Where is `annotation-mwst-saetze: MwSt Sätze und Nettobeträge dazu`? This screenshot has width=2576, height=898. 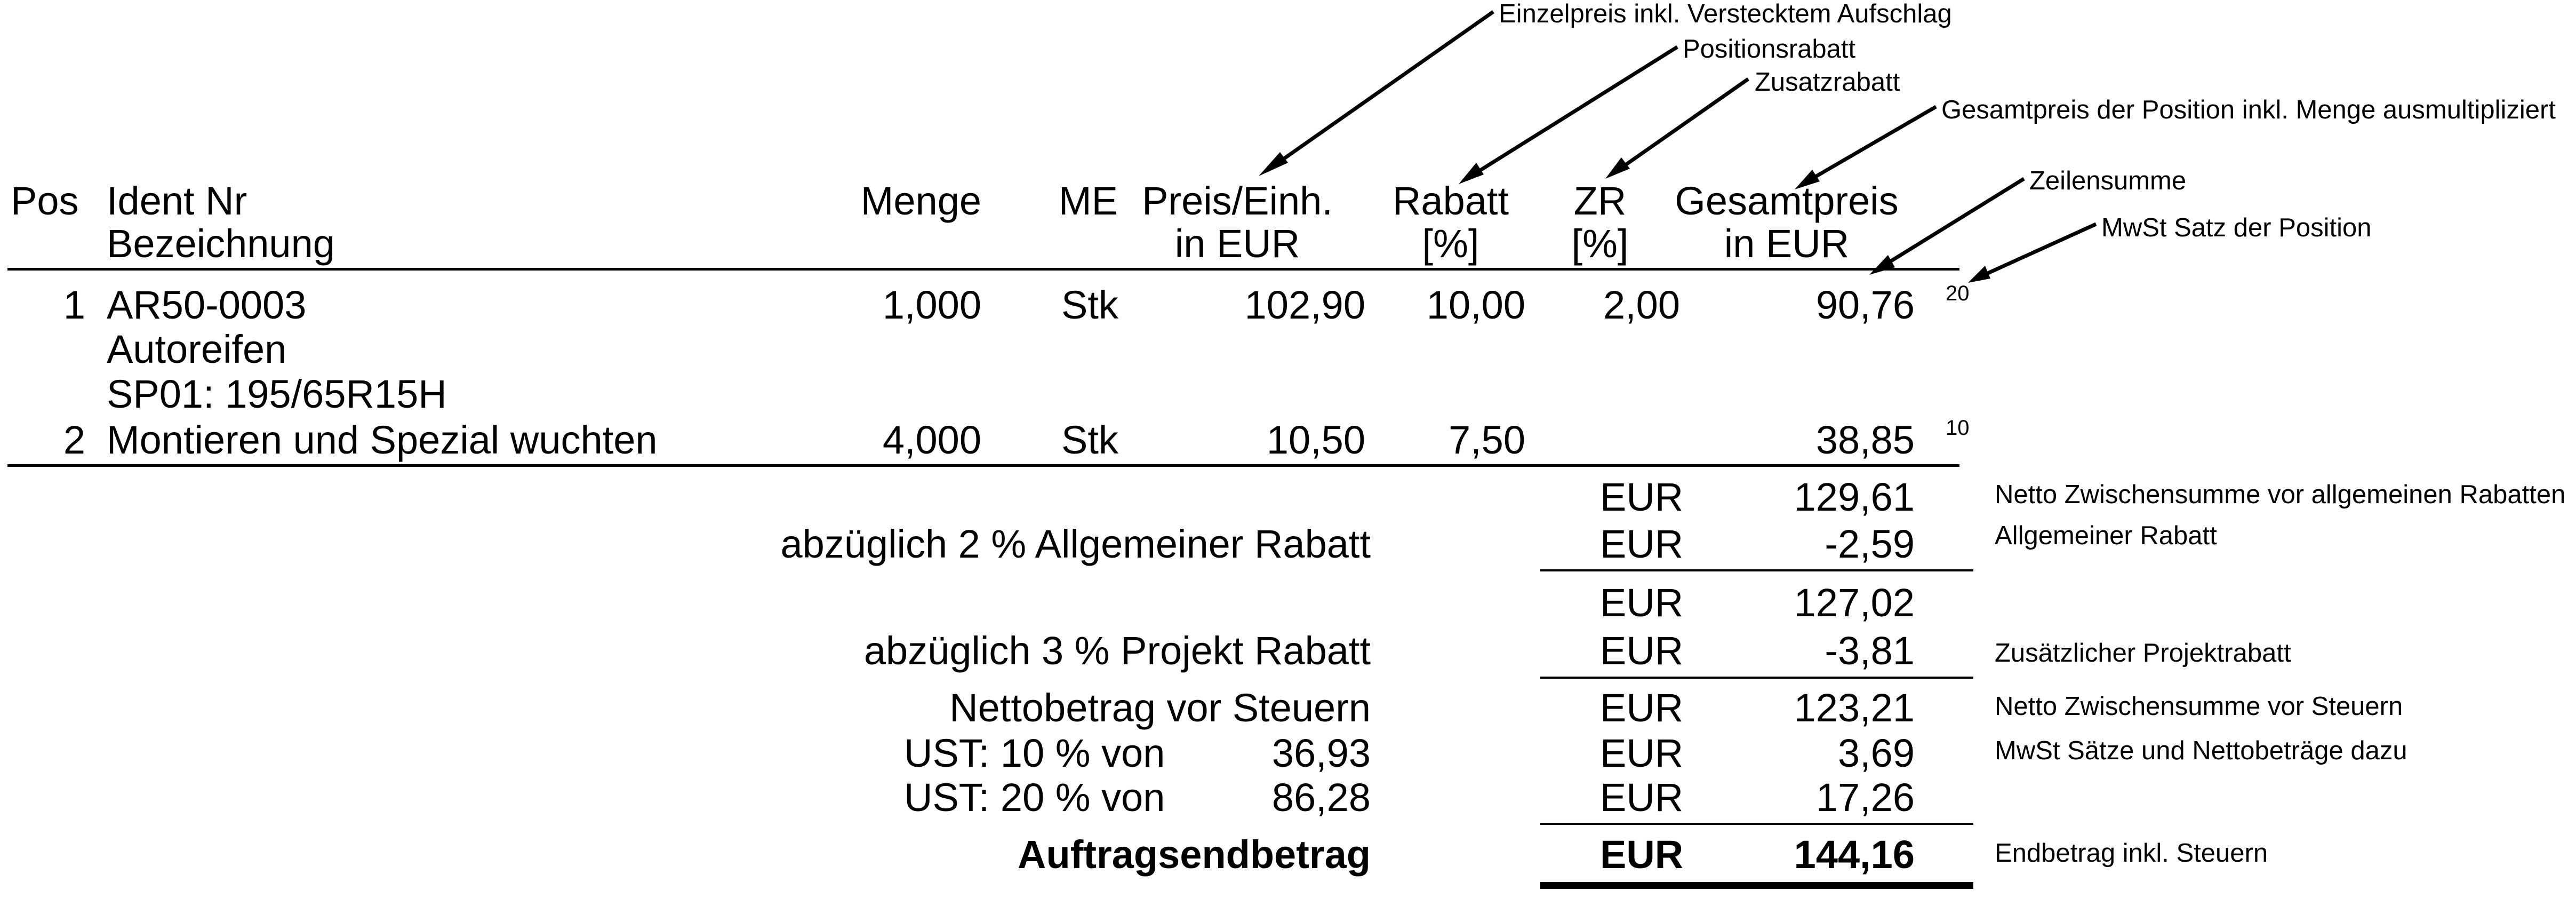
annotation-mwst-saetze: MwSt Sätze und Nettobeträge dazu is located at coordinates (2201, 750).